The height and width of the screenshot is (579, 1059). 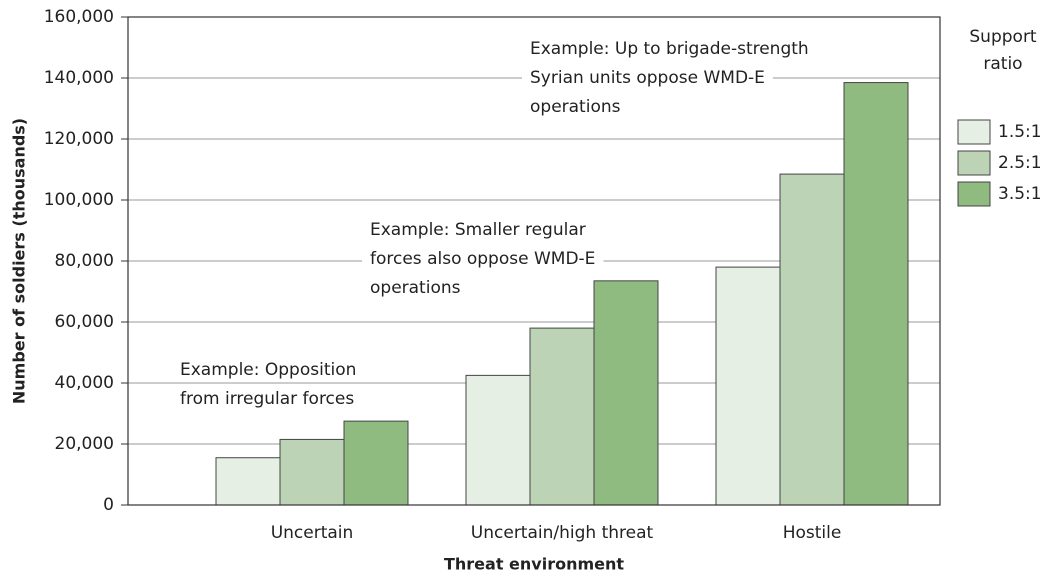 I want to click on x-tick-label: Uncertain, so click(x=312, y=533).